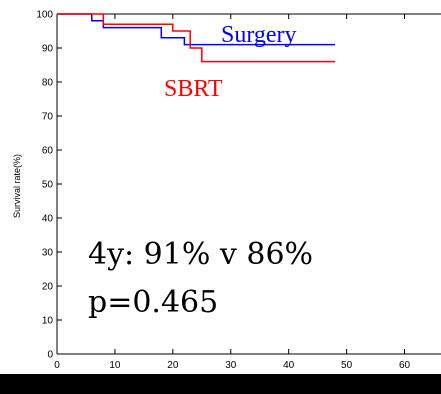 The image size is (441, 394). Describe the element at coordinates (57, 365) in the screenshot. I see `x-tick-label: 0` at that location.